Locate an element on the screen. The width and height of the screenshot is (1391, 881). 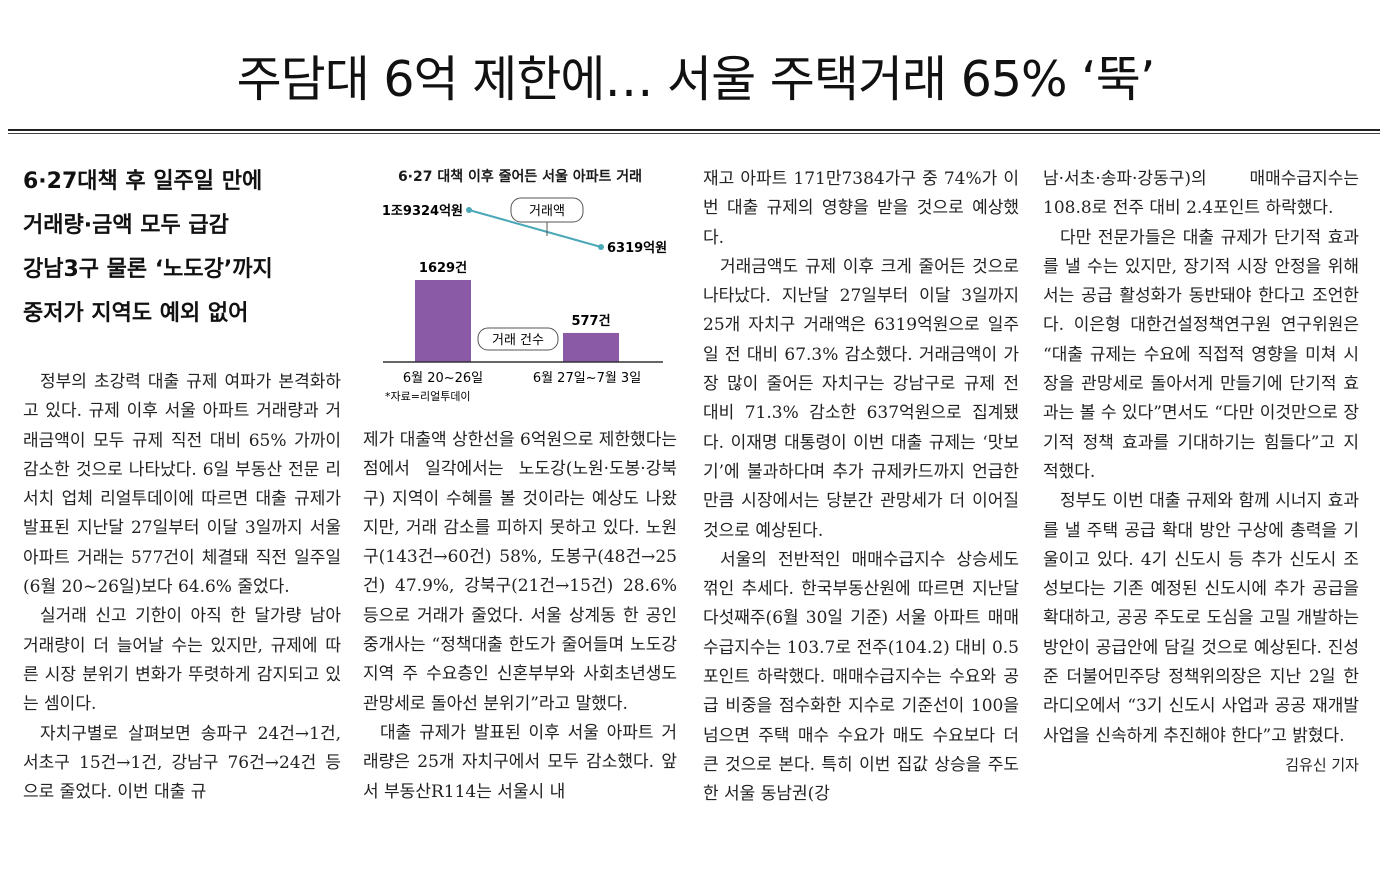
subhead: 강남3구 물론 ‘노도강’까지 is located at coordinates (148, 269).